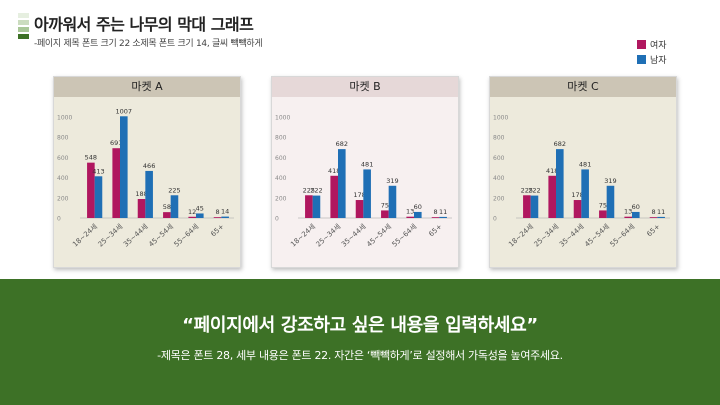 This screenshot has height=405, width=720. Describe the element at coordinates (641, 59) in the screenshot. I see `legend-swatch-male` at that location.